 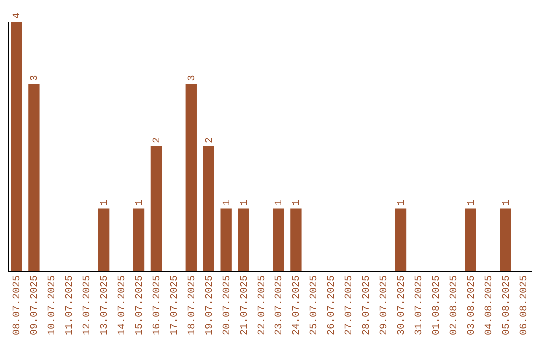 What do you see at coordinates (298, 306) in the screenshot?
I see `x-tick-label: 24.07.2025` at bounding box center [298, 306].